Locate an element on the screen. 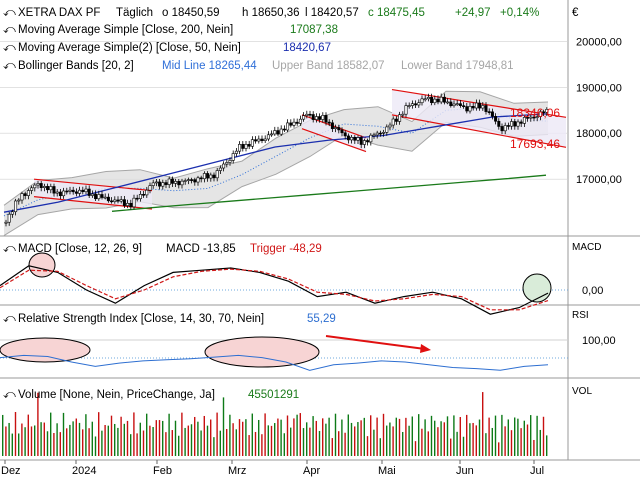 This screenshot has width=640, height=483. ma200-legend-icon: ⤺ is located at coordinates (9, 29).